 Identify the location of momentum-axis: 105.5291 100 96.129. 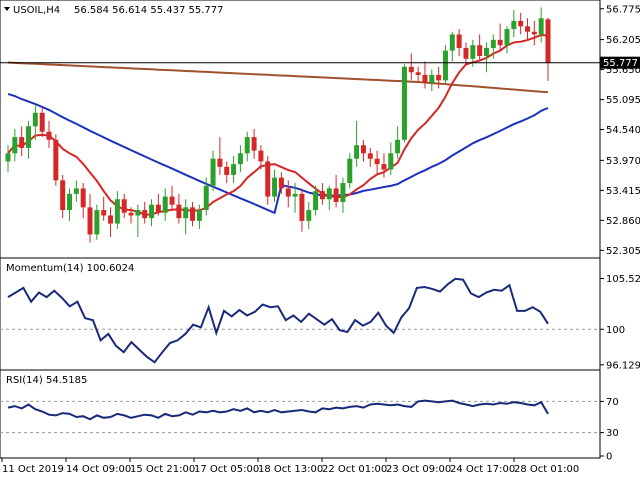
(620, 322).